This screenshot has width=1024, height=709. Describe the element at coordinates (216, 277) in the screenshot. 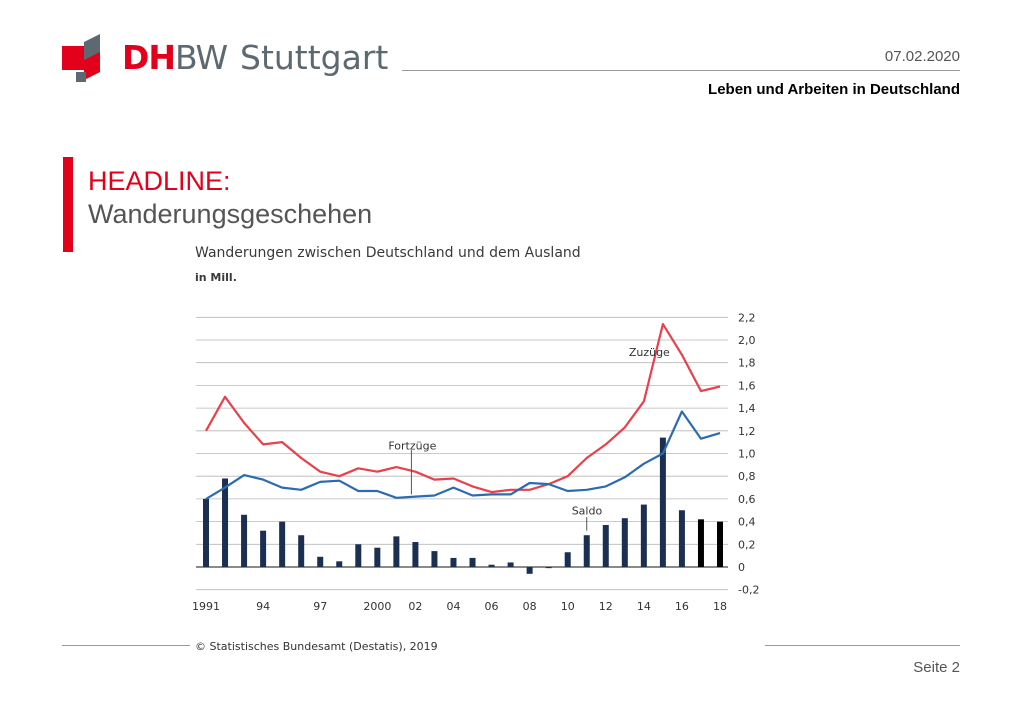

I see `chart-unit: in Mill.` at that location.